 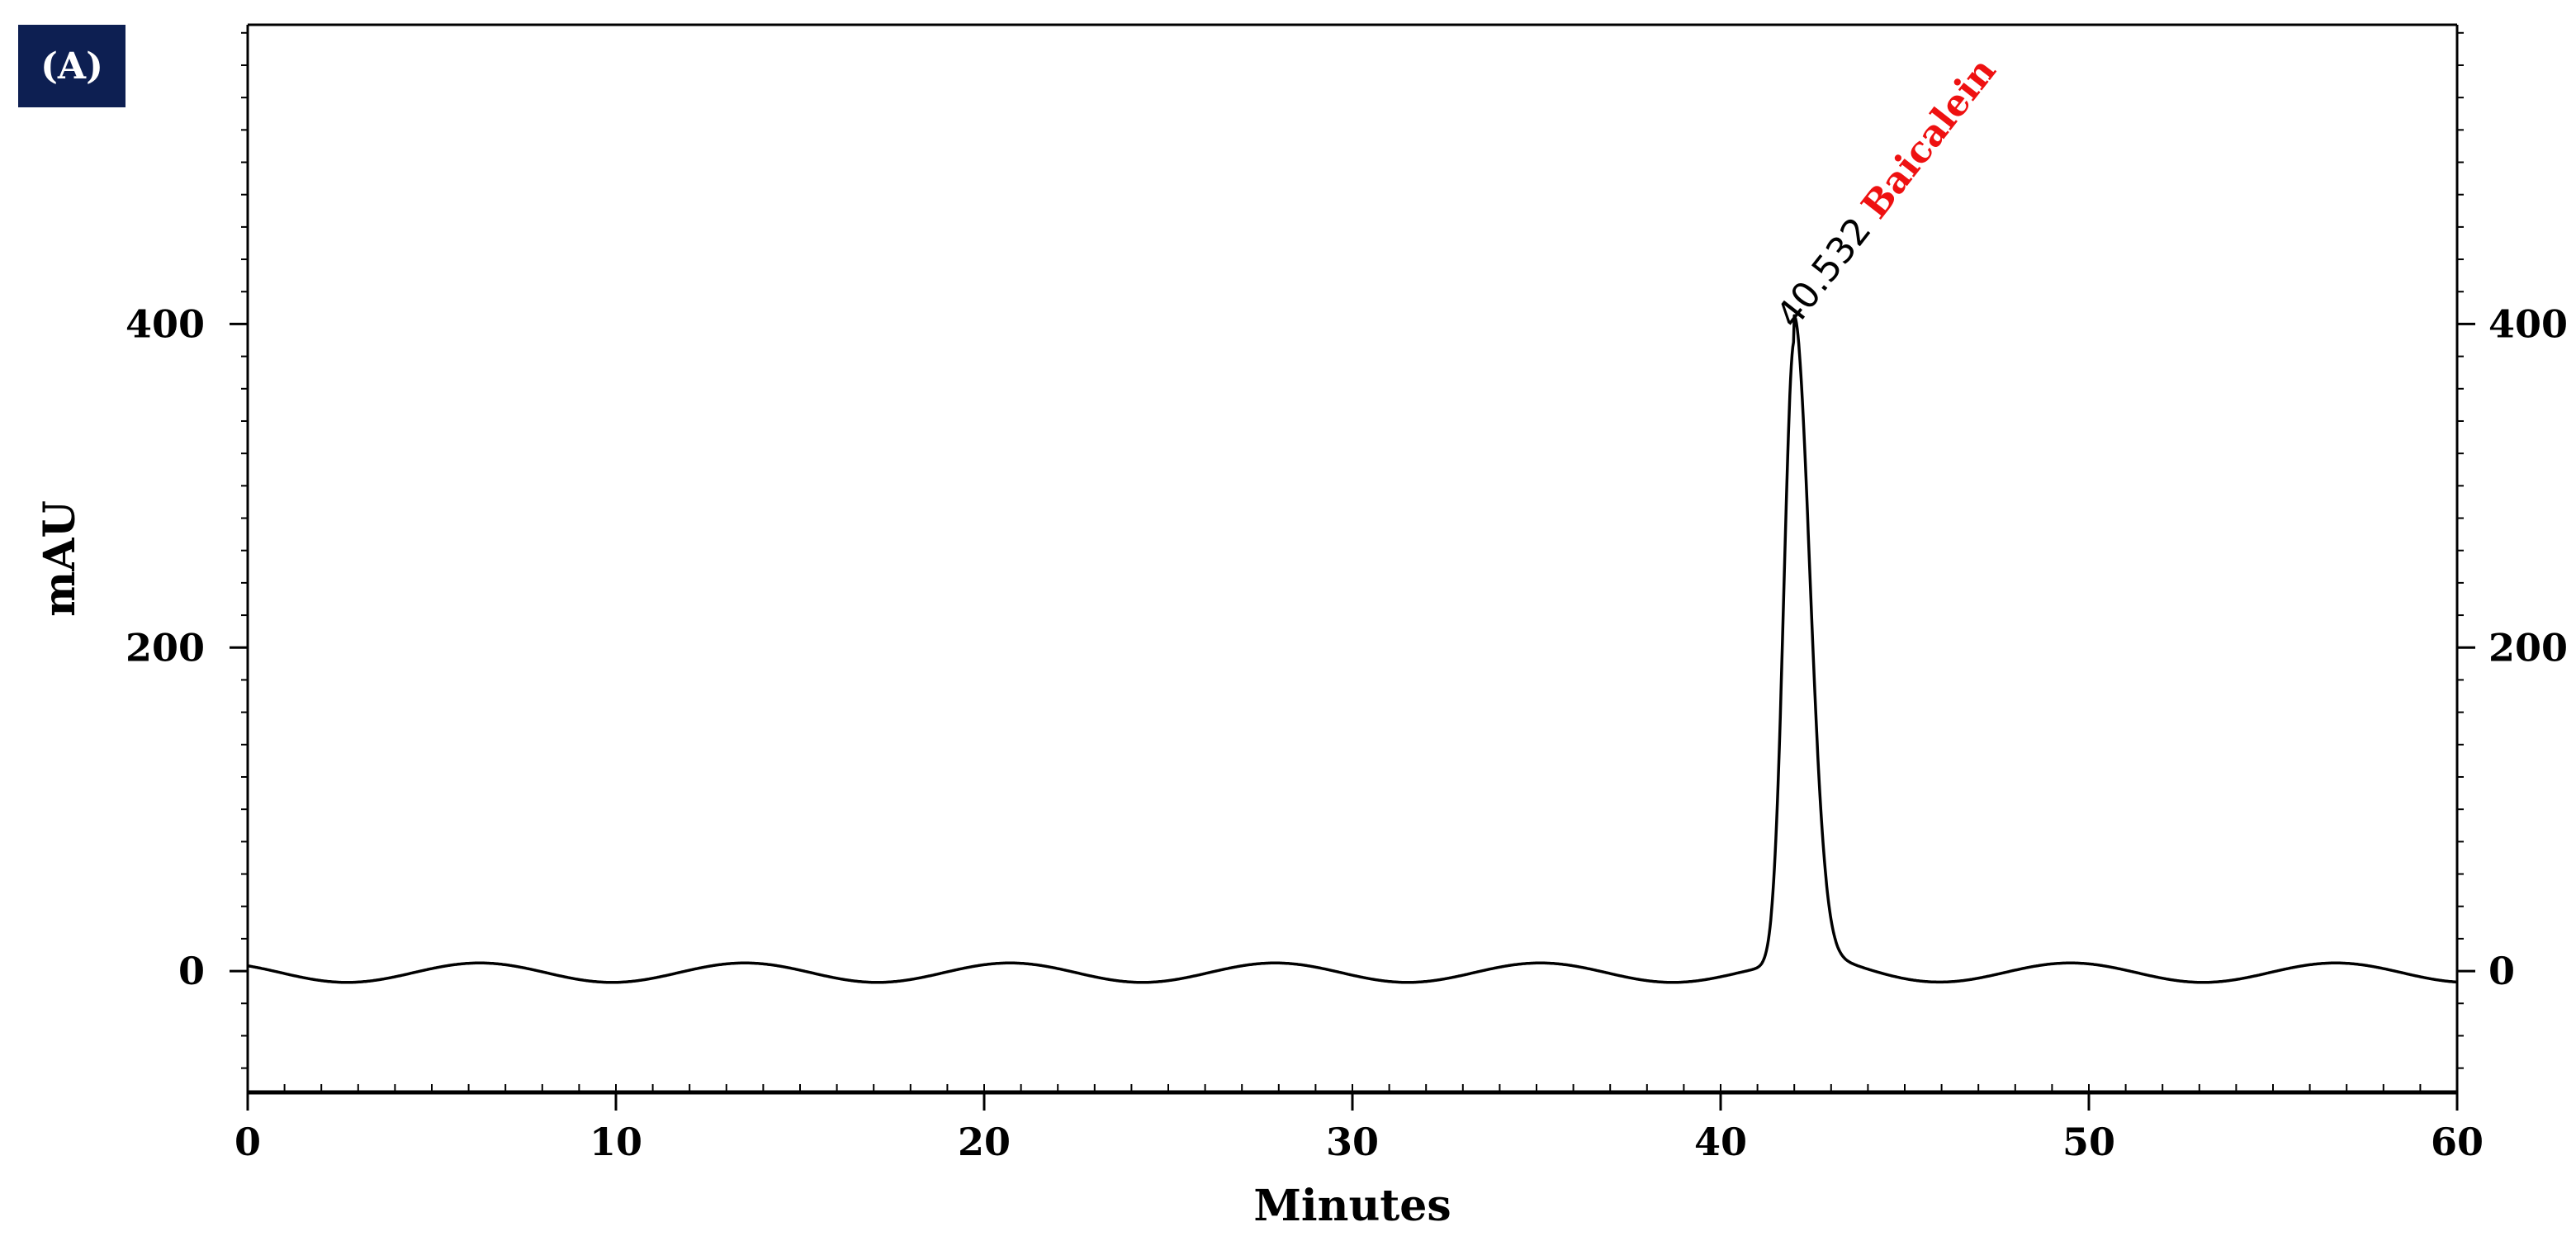 What do you see at coordinates (1352, 1206) in the screenshot?
I see `x-axis-title: Minutes` at bounding box center [1352, 1206].